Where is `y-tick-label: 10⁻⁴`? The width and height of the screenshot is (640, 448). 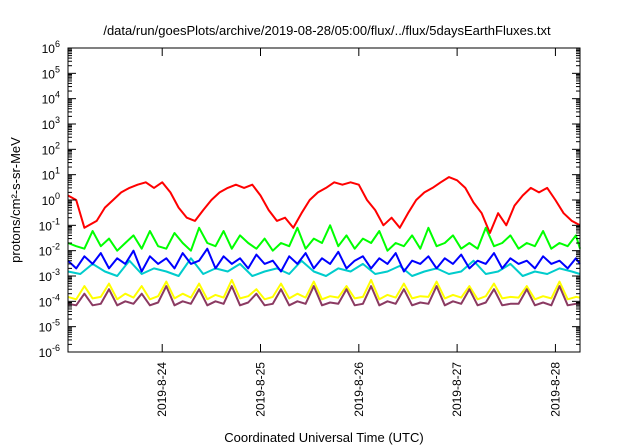 y-tick-label: 10⁻⁴ is located at coordinates (49, 300).